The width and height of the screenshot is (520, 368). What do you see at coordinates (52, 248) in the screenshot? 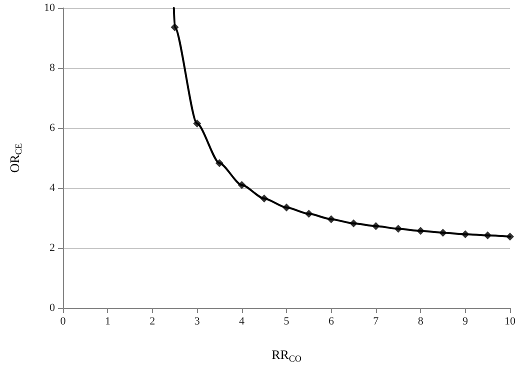
I see `y-tick-label: 2` at bounding box center [52, 248].